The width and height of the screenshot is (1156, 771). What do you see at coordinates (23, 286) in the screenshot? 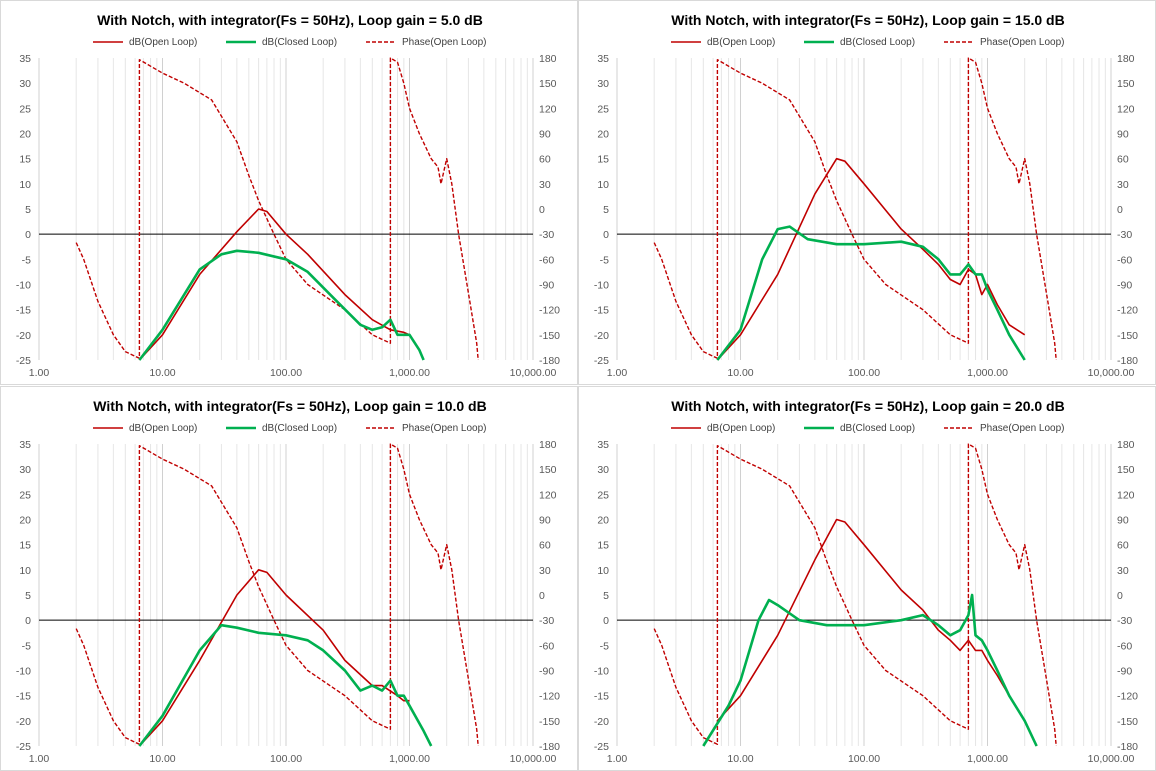
I see `y-tick-label: -10` at bounding box center [23, 286].